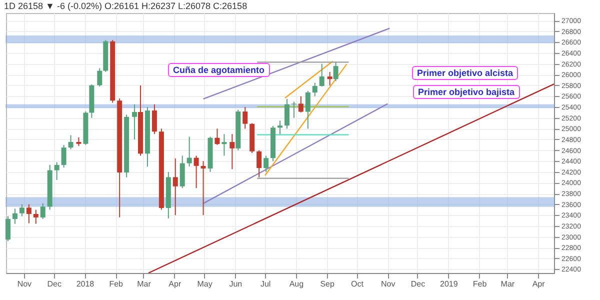 The width and height of the screenshot is (600, 300). What do you see at coordinates (465, 73) in the screenshot?
I see `annotation: Primer objetivo alcista` at bounding box center [465, 73].